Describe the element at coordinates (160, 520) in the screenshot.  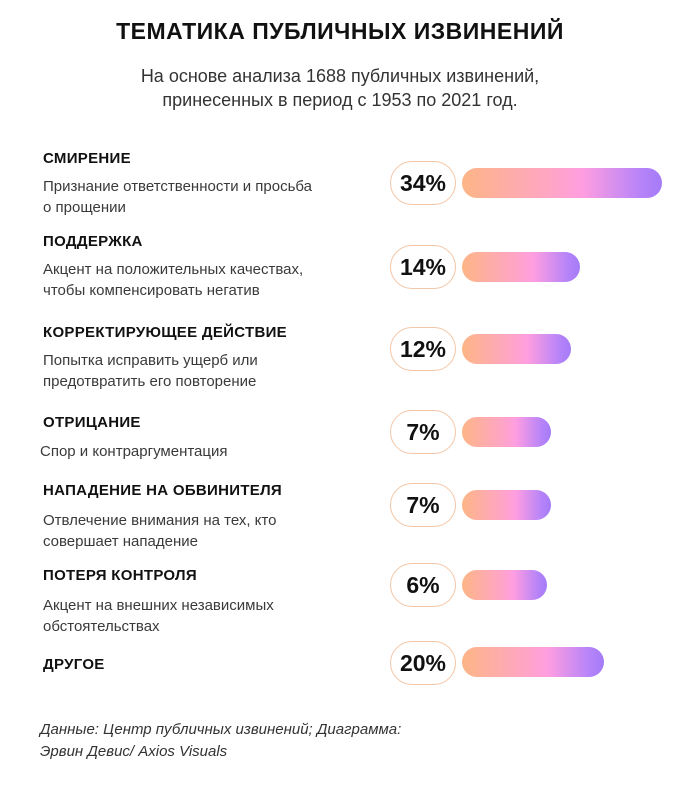
I see `description-line: Отвлечение внимания на тех, кто` at that location.